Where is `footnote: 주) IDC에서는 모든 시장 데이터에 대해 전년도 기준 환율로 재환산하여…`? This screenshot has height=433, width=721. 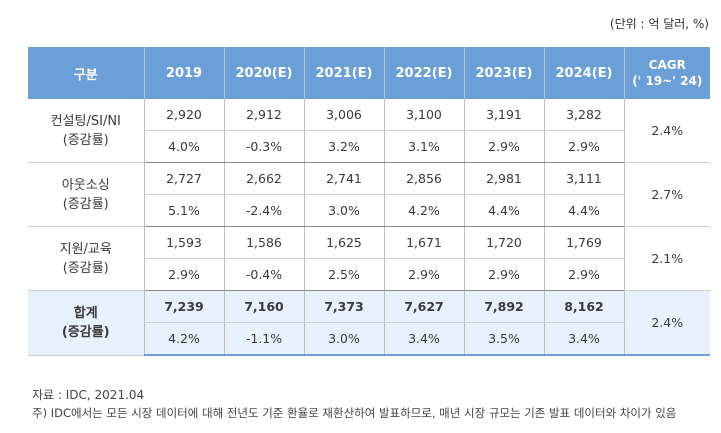
footnote: 주) IDC에서는 모든 시장 데이터에 대해 전년도 기준 환율로 재환산하여… is located at coordinates (354, 413).